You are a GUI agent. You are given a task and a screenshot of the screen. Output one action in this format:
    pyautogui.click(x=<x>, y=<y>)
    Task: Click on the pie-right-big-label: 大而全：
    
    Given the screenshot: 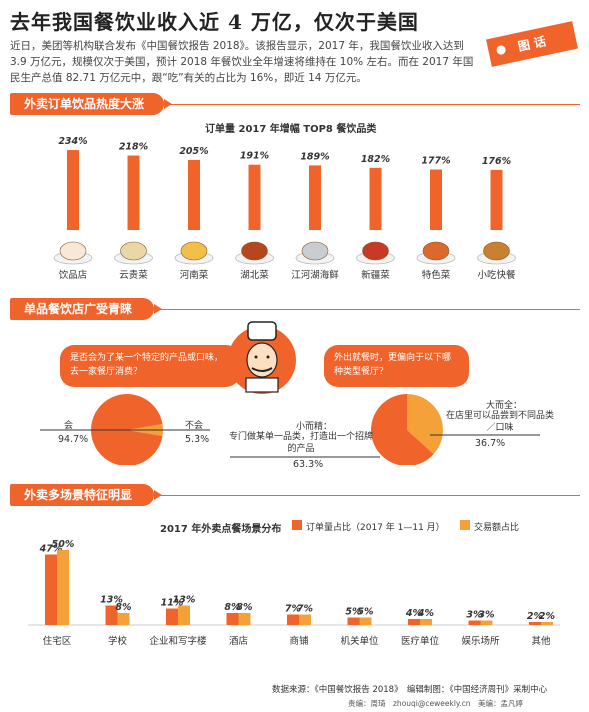 What is the action you would take?
    pyautogui.click(x=504, y=406)
    